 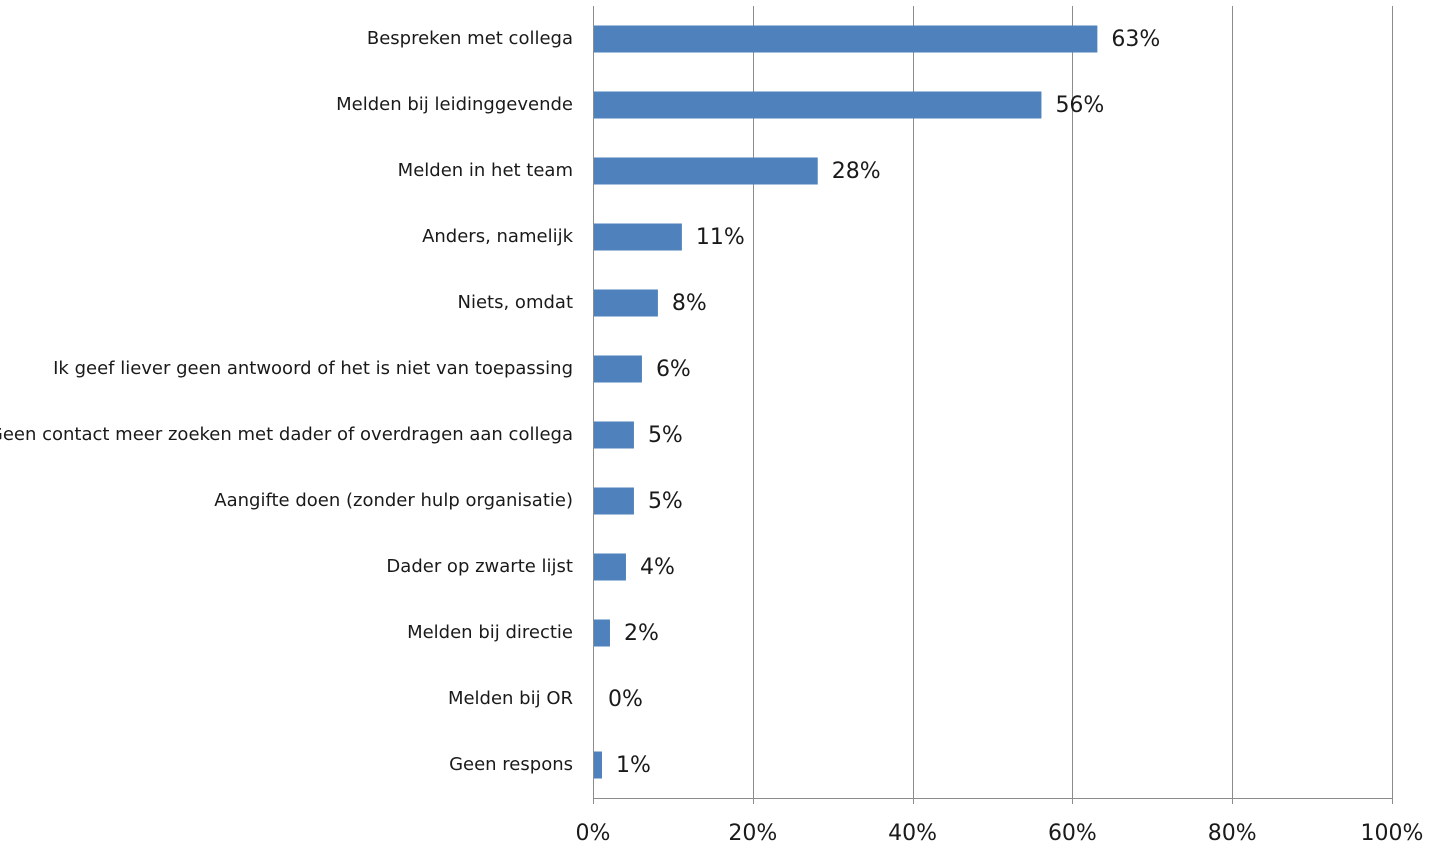 I want to click on category-label-2: Melden in het team, so click(x=485, y=170).